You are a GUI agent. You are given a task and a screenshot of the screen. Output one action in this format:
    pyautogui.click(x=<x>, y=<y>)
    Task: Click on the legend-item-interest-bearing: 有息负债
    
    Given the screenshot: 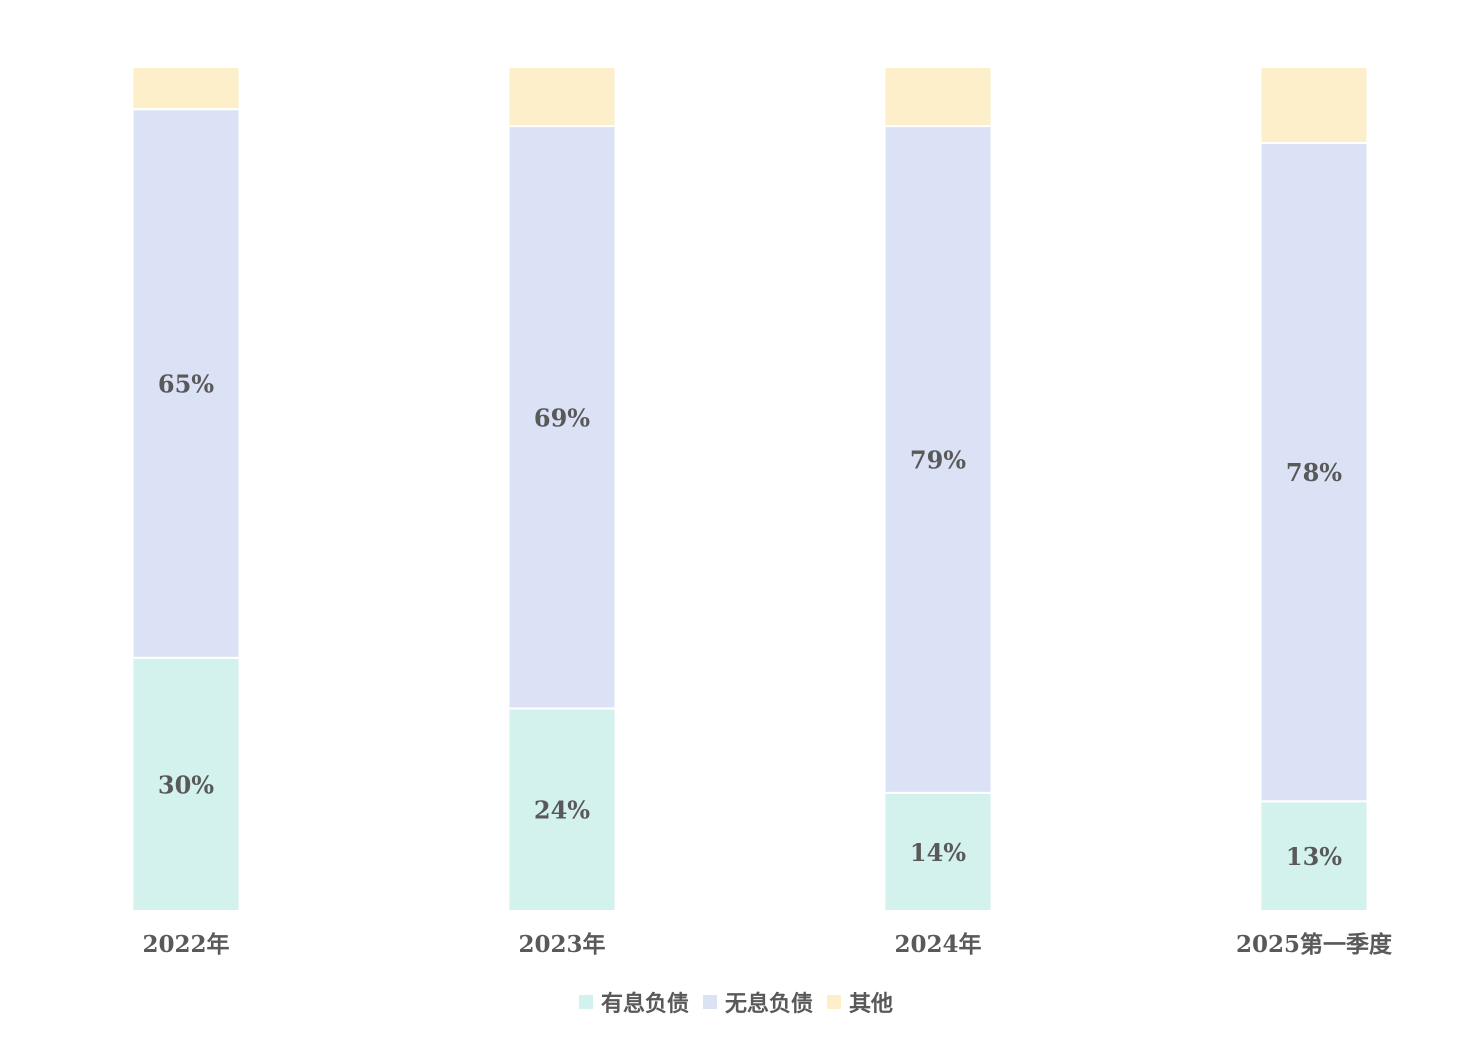 What is the action you would take?
    pyautogui.click(x=633, y=1002)
    